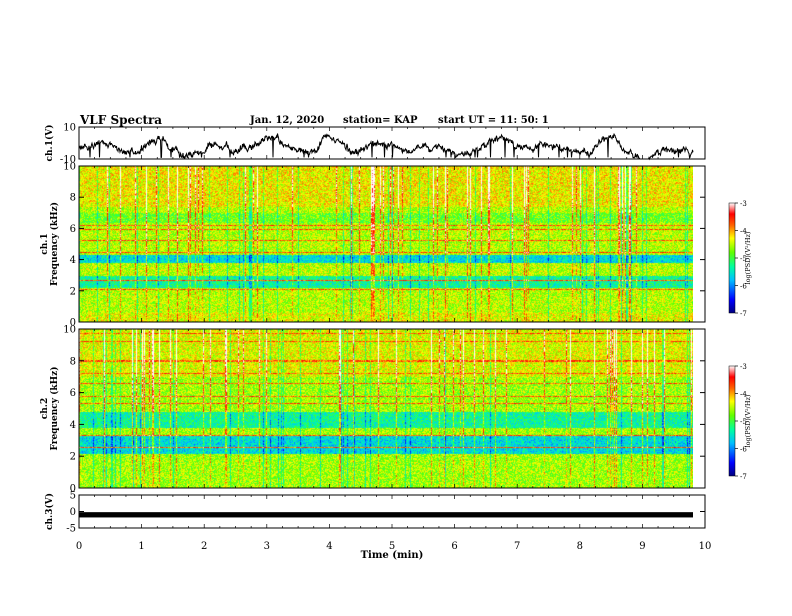  Describe the element at coordinates (73, 496) in the screenshot. I see `y-tick-label: 5` at that location.